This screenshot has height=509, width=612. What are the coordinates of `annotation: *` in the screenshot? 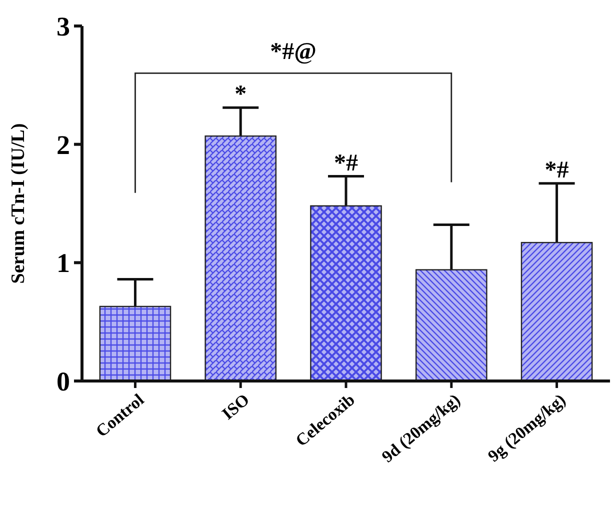 It's located at (240, 95).